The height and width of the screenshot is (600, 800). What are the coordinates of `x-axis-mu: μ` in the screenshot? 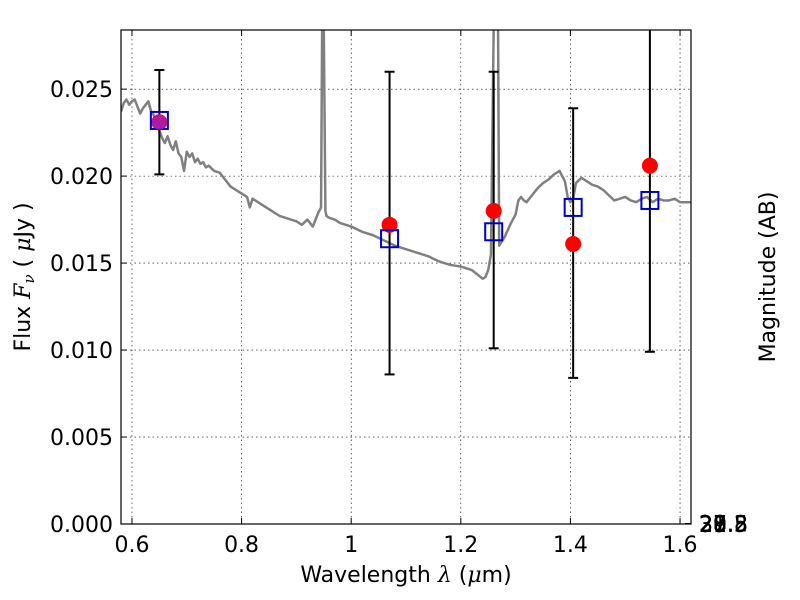 It's located at (474, 575).